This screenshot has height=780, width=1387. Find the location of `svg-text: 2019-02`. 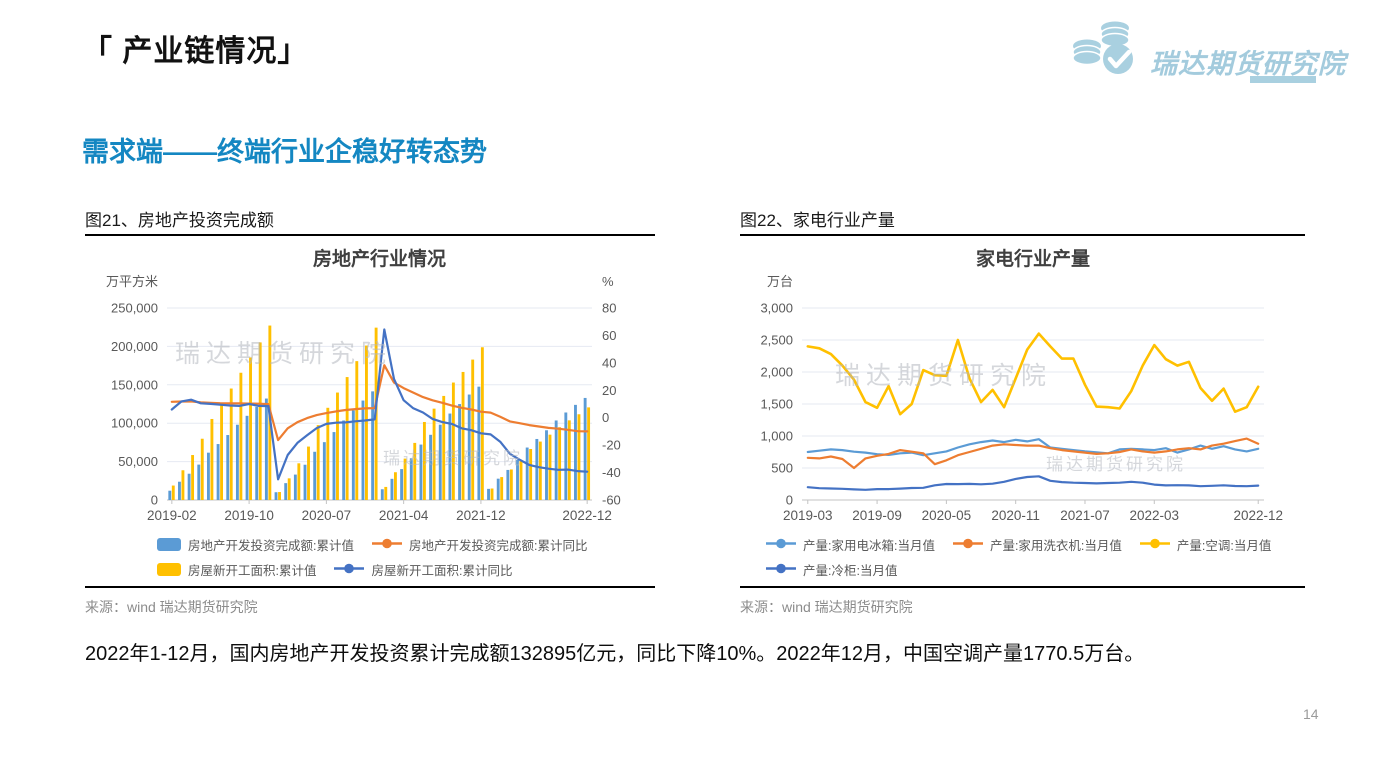

svg-text: 2019-02 is located at coordinates (172, 515).